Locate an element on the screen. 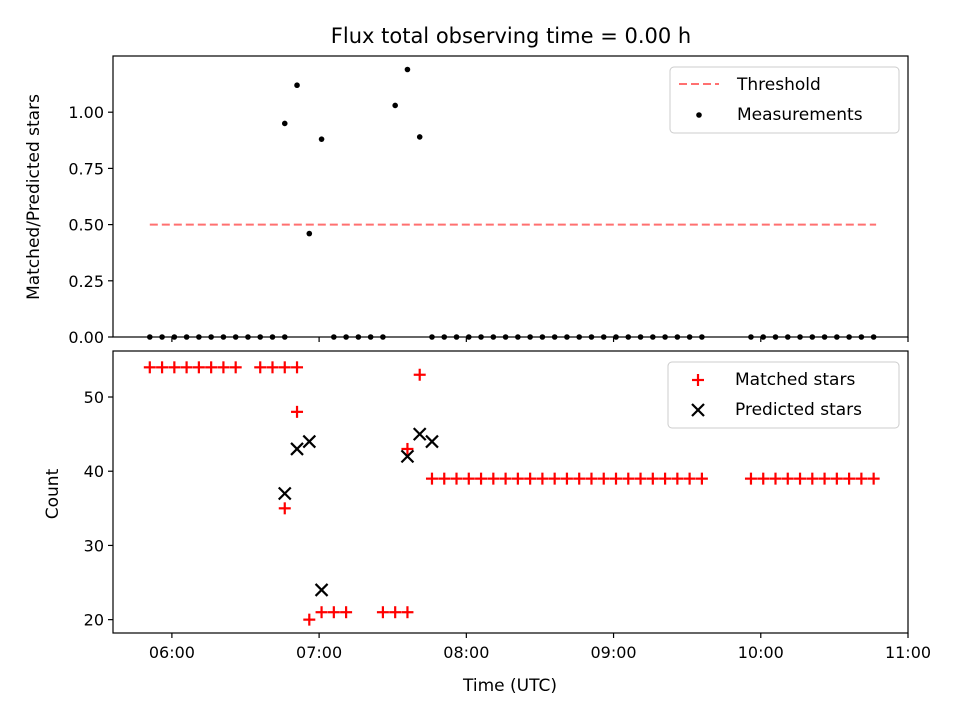 This screenshot has height=720, width=960. bottom-x-tick-label: 08:00 is located at coordinates (466, 652).